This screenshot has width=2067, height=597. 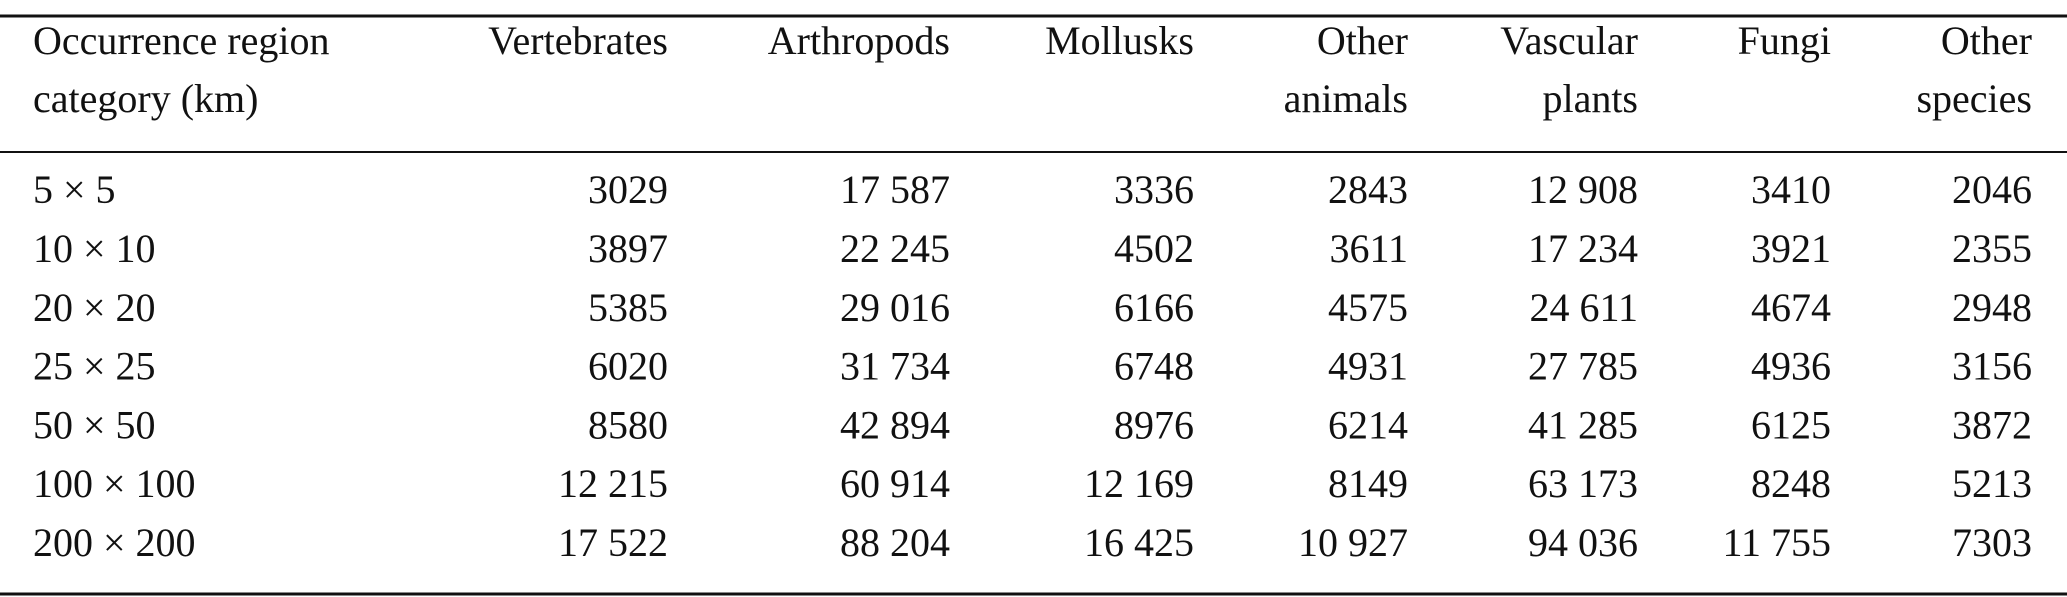 I want to click on table-cell: 5385, so click(x=628, y=307).